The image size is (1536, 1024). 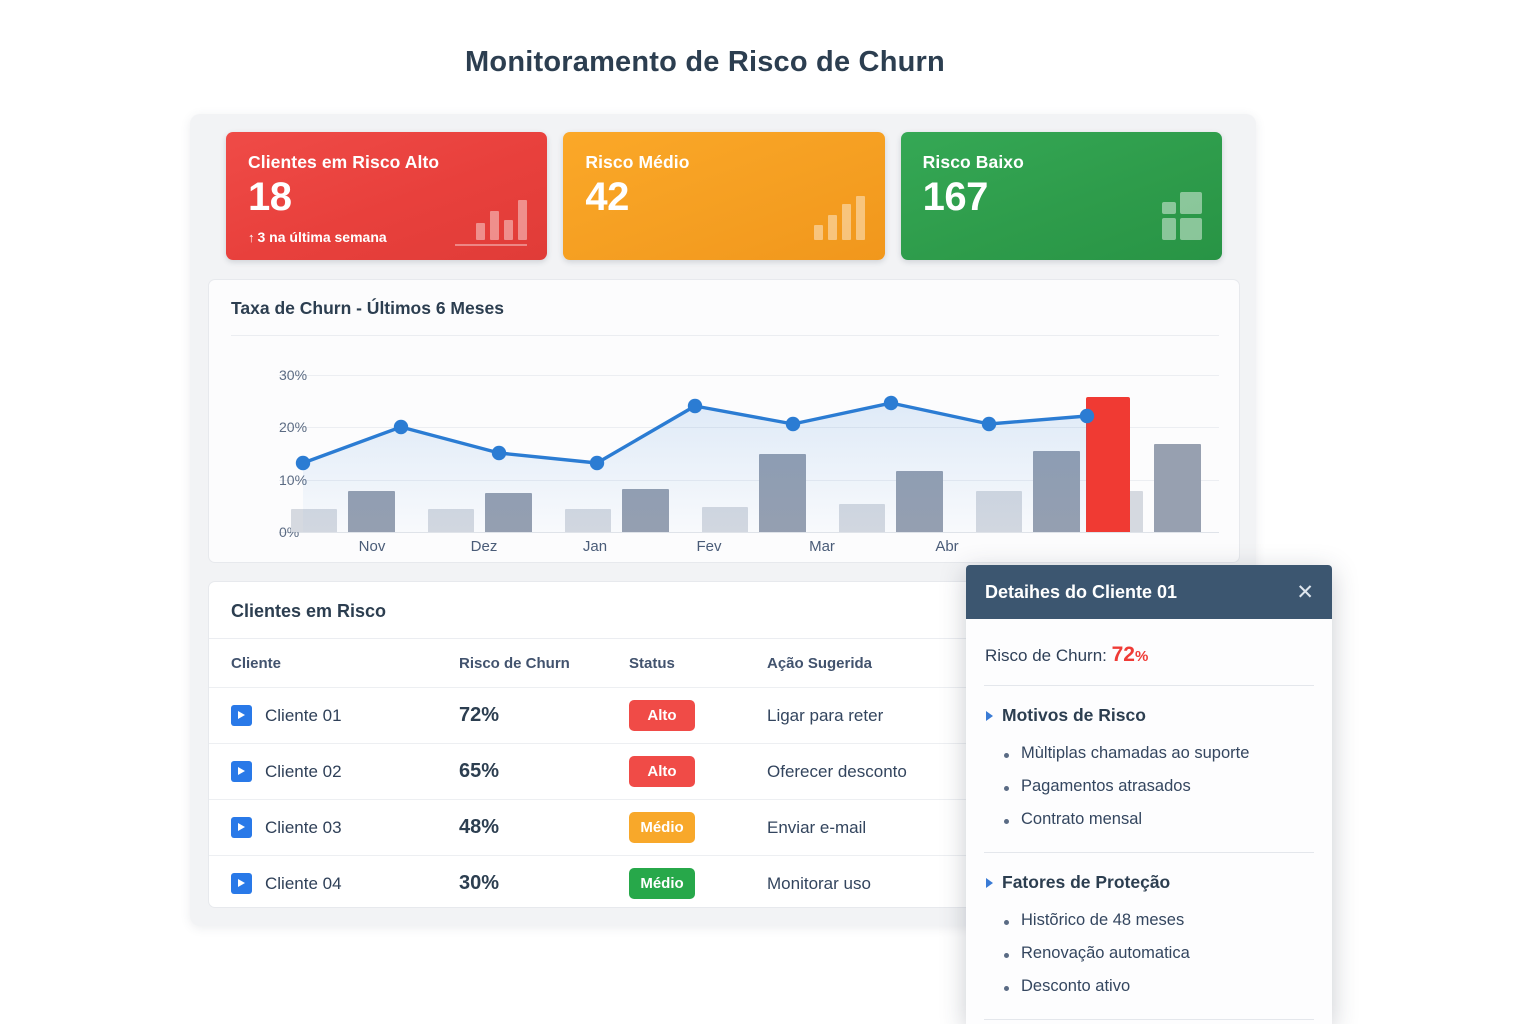 I want to click on client-name: Cliente 02, so click(x=303, y=771).